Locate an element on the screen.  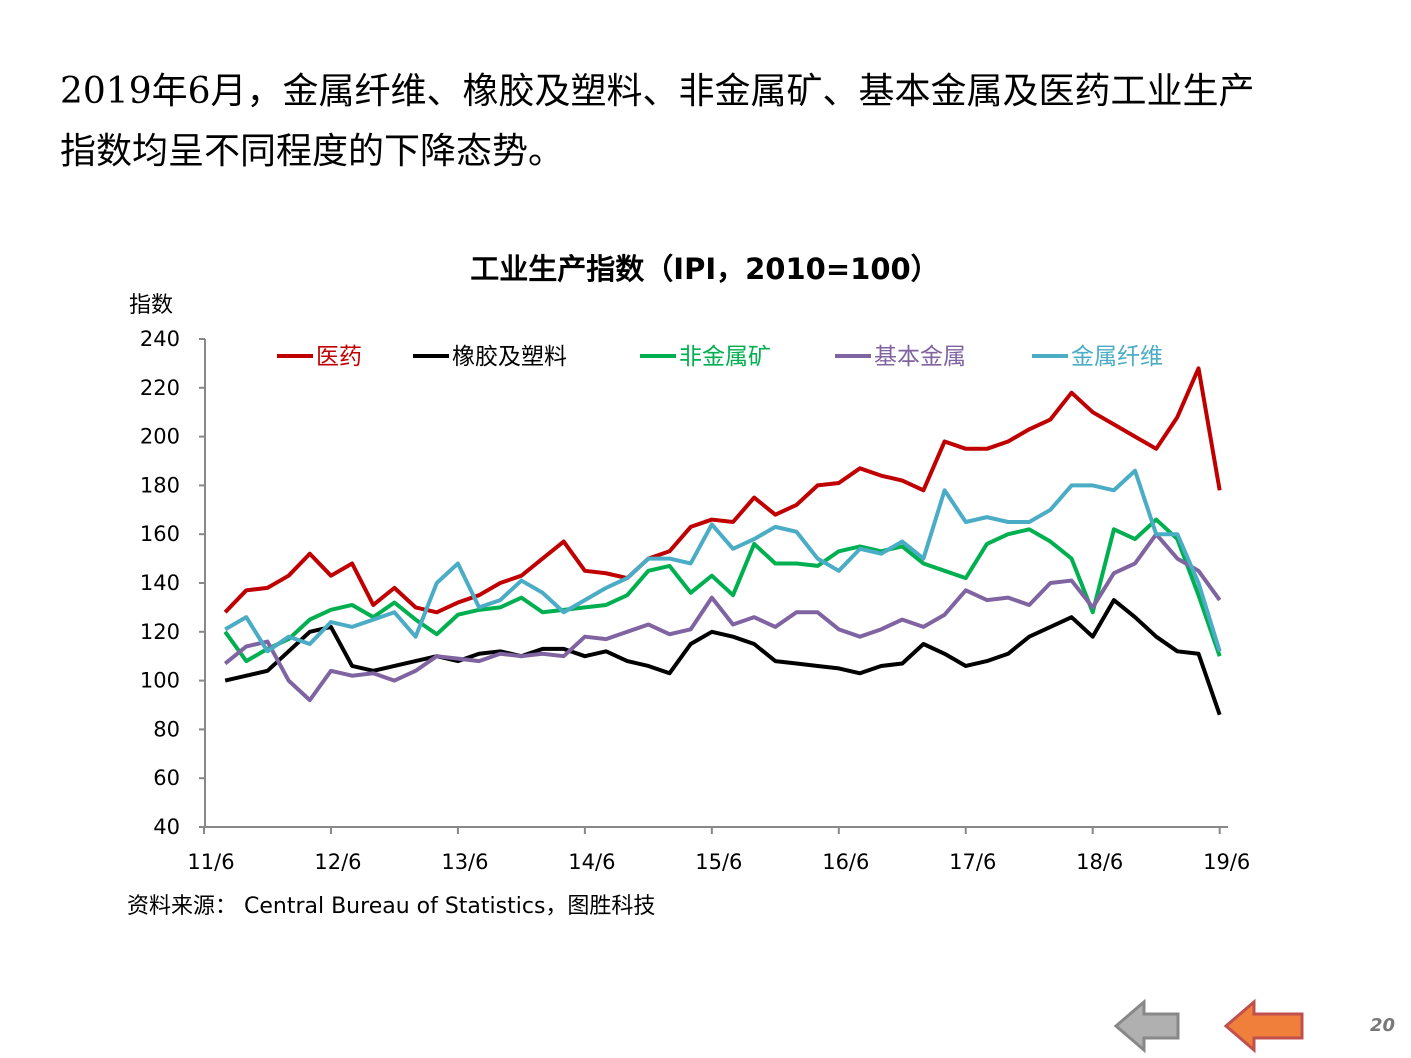
x-tick-label: 13/6 is located at coordinates (464, 862).